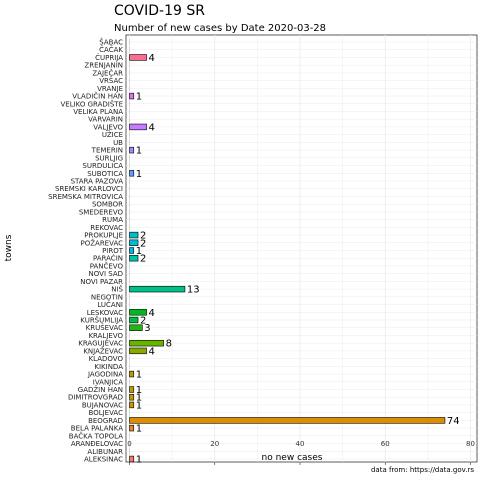 This screenshot has height=480, width=480. I want to click on category-label: ALIBUNAR, so click(105, 452).